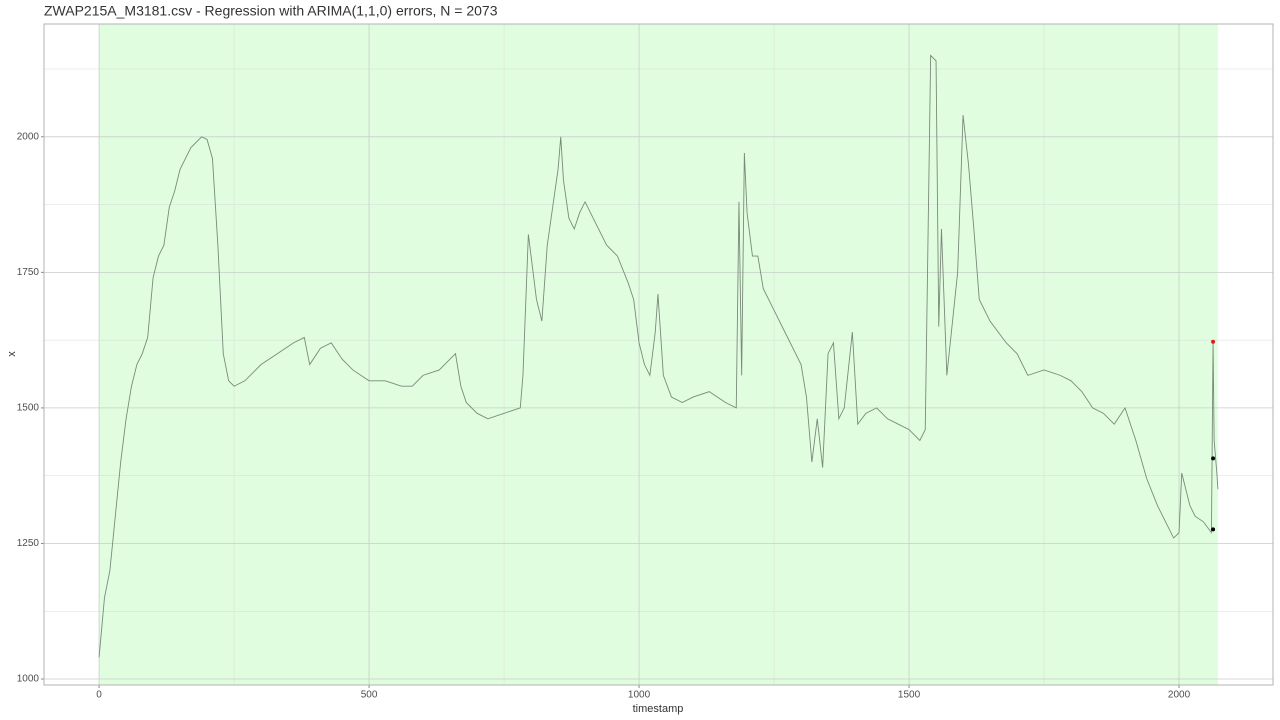 The width and height of the screenshot is (1280, 720). Describe the element at coordinates (658, 709) in the screenshot. I see `x-axis-label: timestamp` at that location.